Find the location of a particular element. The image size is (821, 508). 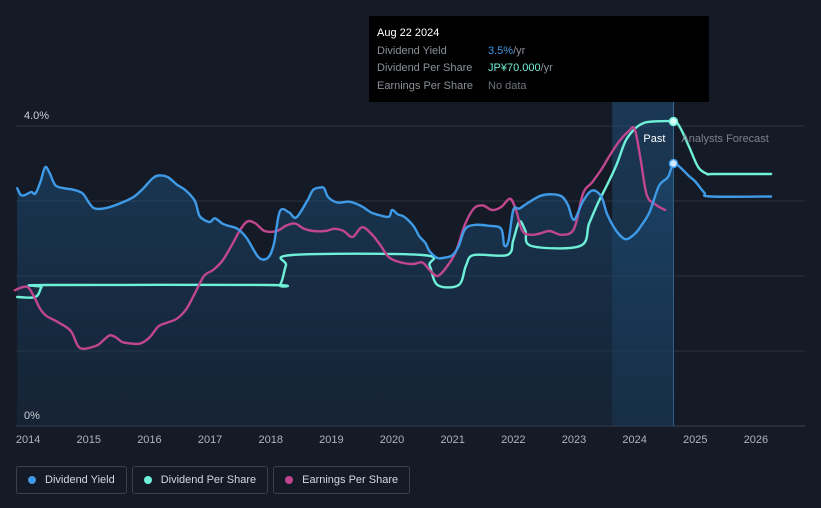

tooltip-date: Aug 22 2024 is located at coordinates (408, 33).